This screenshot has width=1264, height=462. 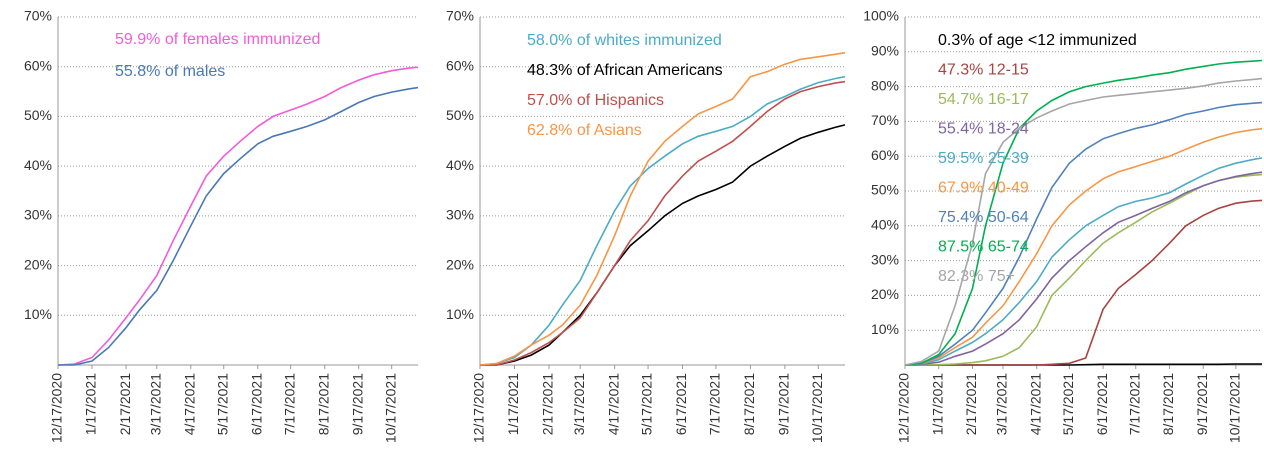 I want to click on legend-label: 54.7% 16-17, so click(x=983, y=99).